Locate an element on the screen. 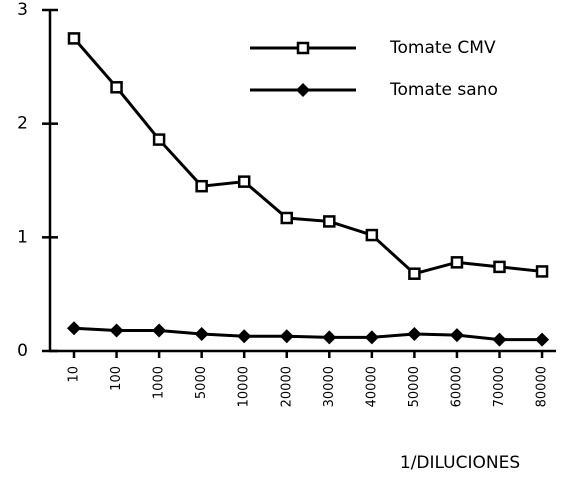 This screenshot has width=561, height=478. x-tick-label: 50000 is located at coordinates (414, 386).